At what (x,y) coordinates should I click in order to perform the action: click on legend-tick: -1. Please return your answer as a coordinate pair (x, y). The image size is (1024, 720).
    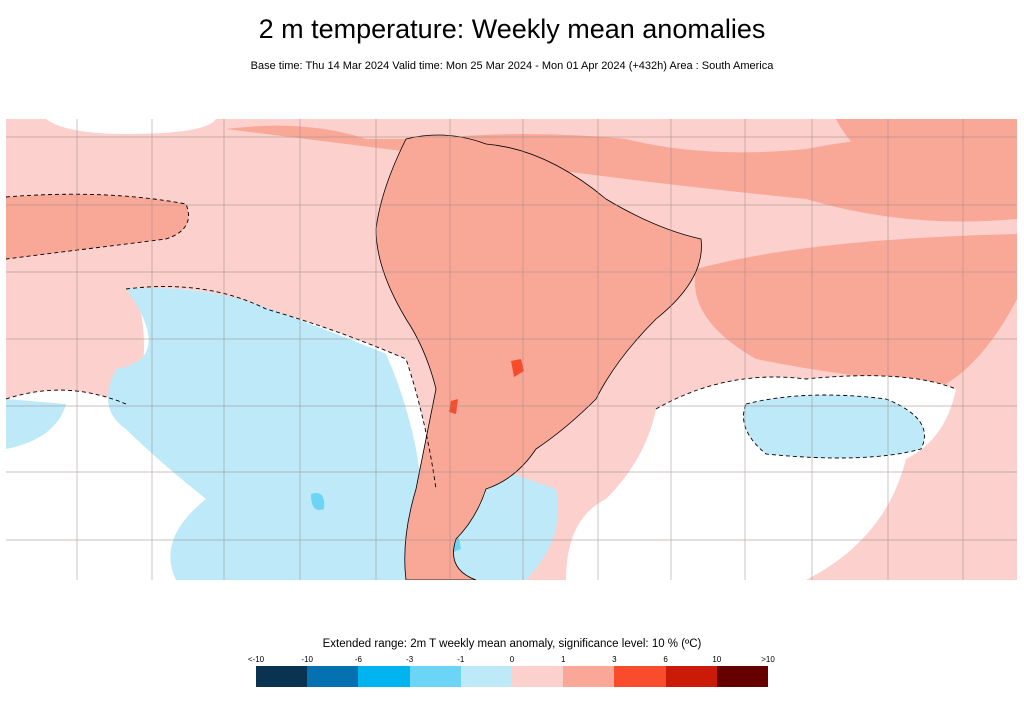
    Looking at the image, I should click on (461, 659).